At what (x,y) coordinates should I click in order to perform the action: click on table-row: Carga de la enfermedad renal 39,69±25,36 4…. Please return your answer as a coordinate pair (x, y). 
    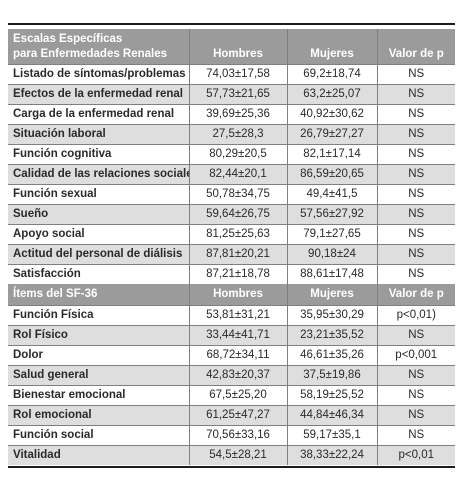
    Looking at the image, I should click on (231, 114).